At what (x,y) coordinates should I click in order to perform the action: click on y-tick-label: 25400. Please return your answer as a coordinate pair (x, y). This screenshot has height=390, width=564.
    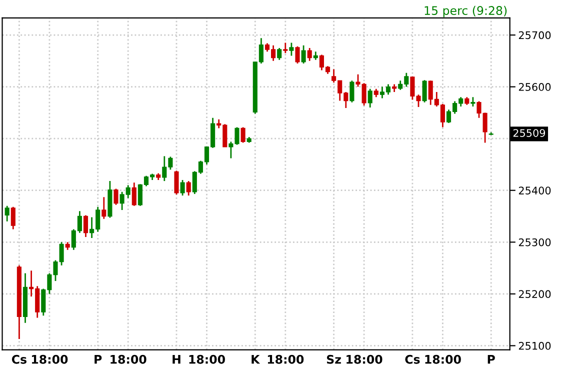
    Looking at the image, I should click on (534, 190).